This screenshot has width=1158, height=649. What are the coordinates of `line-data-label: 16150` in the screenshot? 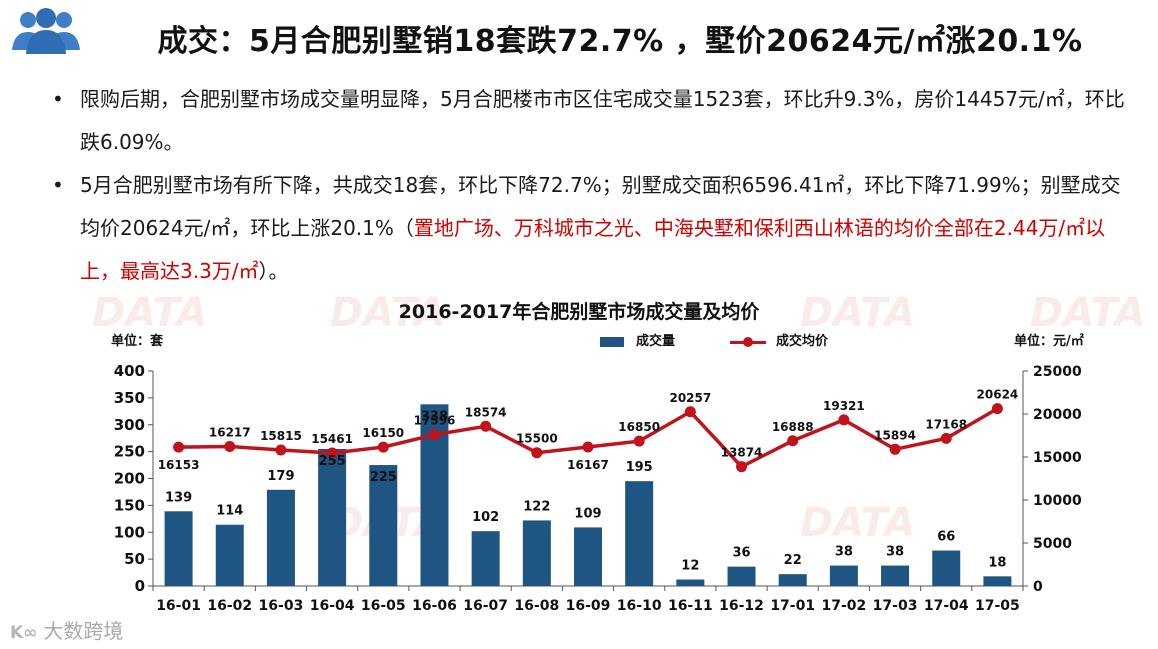 It's located at (383, 433).